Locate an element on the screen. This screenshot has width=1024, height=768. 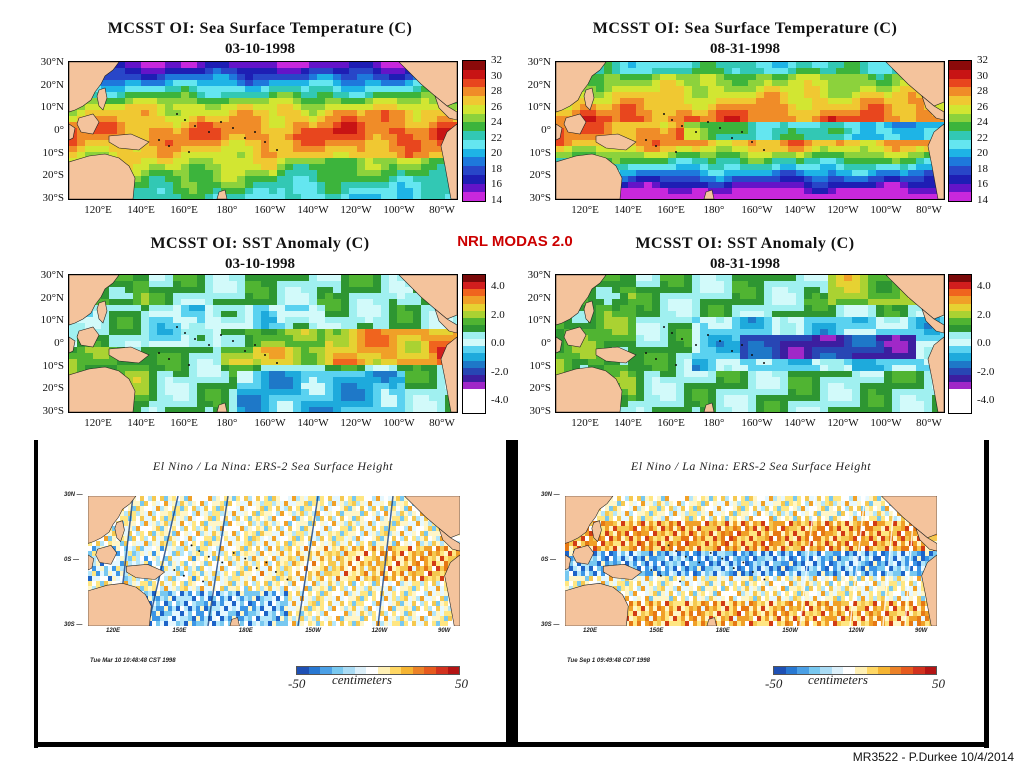
ssh-frame-divider is located at coordinates (512, 593).